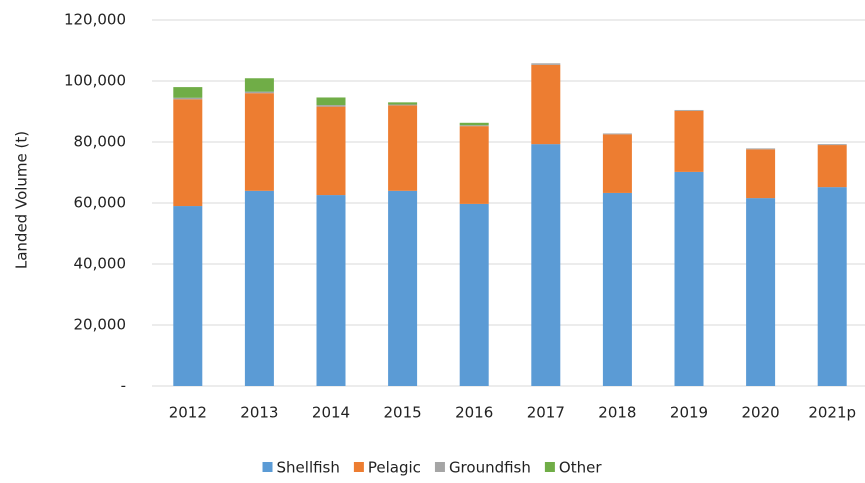  What do you see at coordinates (403, 413) in the screenshot?
I see `x-tick-label: 2015` at bounding box center [403, 413].